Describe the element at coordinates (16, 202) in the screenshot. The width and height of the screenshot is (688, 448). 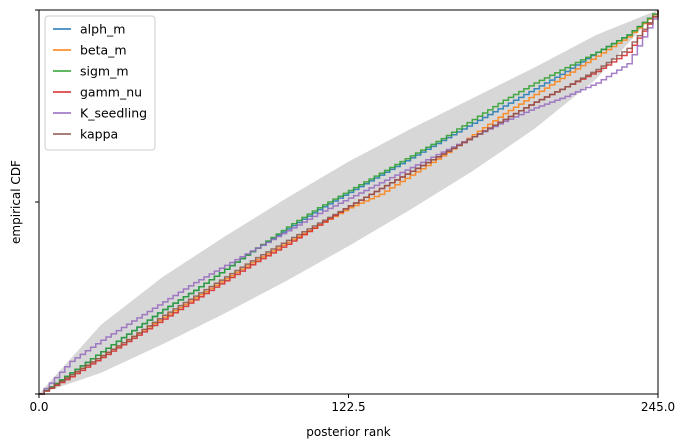
I see `y-axis-label: empirical CDF` at that location.